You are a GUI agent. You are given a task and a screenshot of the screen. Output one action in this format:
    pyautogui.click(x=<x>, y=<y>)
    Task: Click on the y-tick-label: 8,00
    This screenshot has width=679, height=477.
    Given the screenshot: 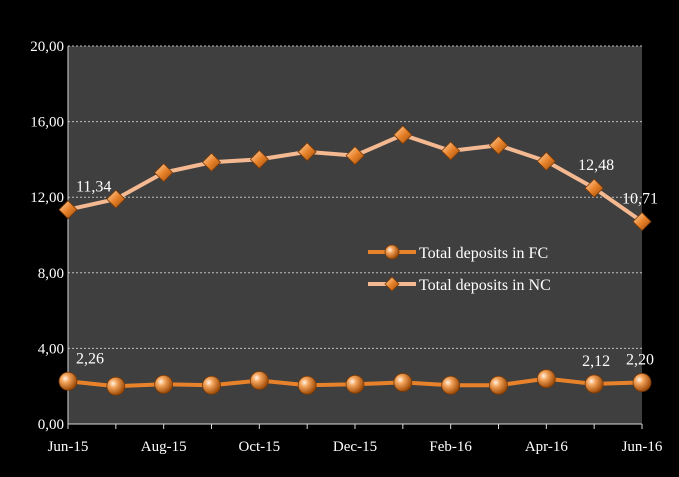 What is the action you would take?
    pyautogui.click(x=51, y=274)
    